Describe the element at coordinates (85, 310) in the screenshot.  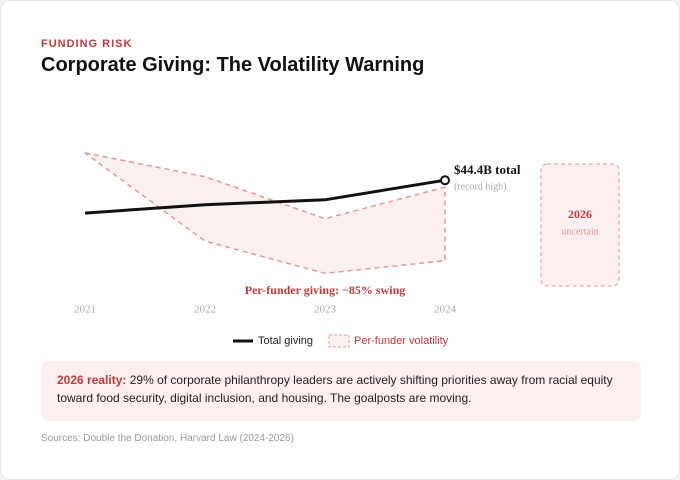
I see `x-tick-label: 2021` at that location.